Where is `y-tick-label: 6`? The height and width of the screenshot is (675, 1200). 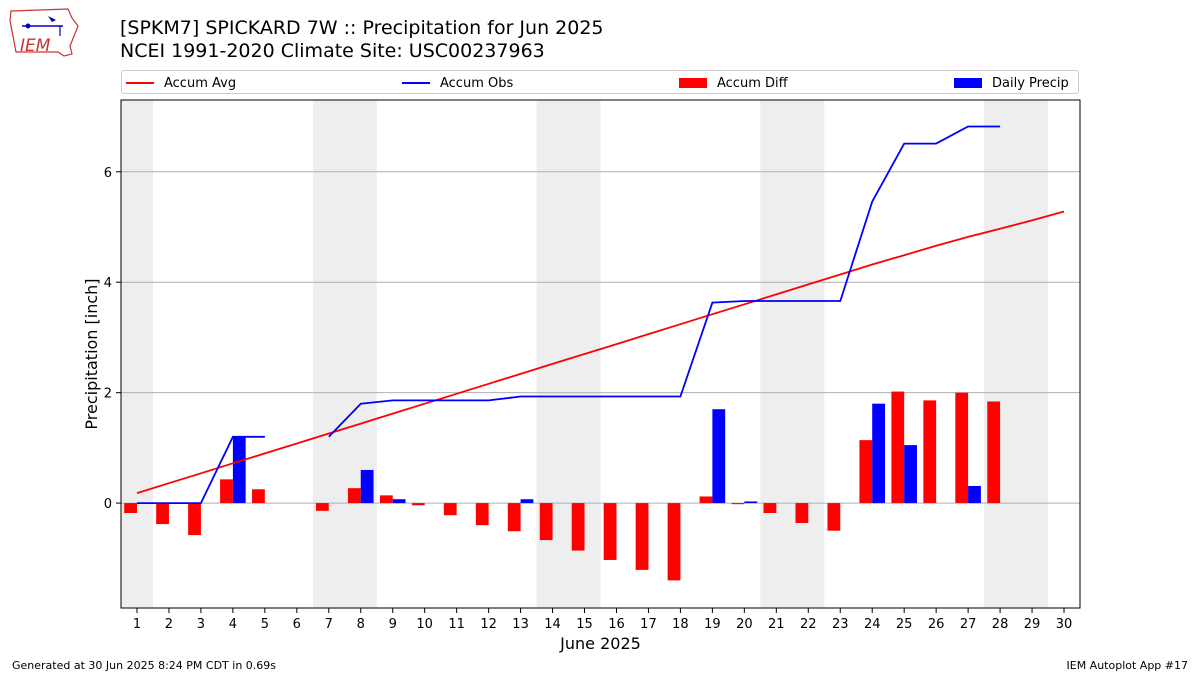
y-tick-label: 6 is located at coordinates (108, 173).